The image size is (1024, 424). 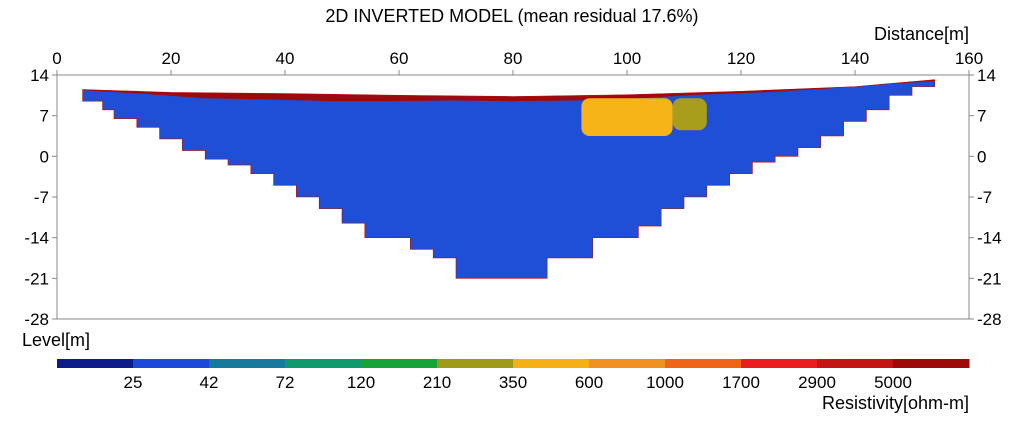 I want to click on color-scale-tick: 2900, so click(x=817, y=382).